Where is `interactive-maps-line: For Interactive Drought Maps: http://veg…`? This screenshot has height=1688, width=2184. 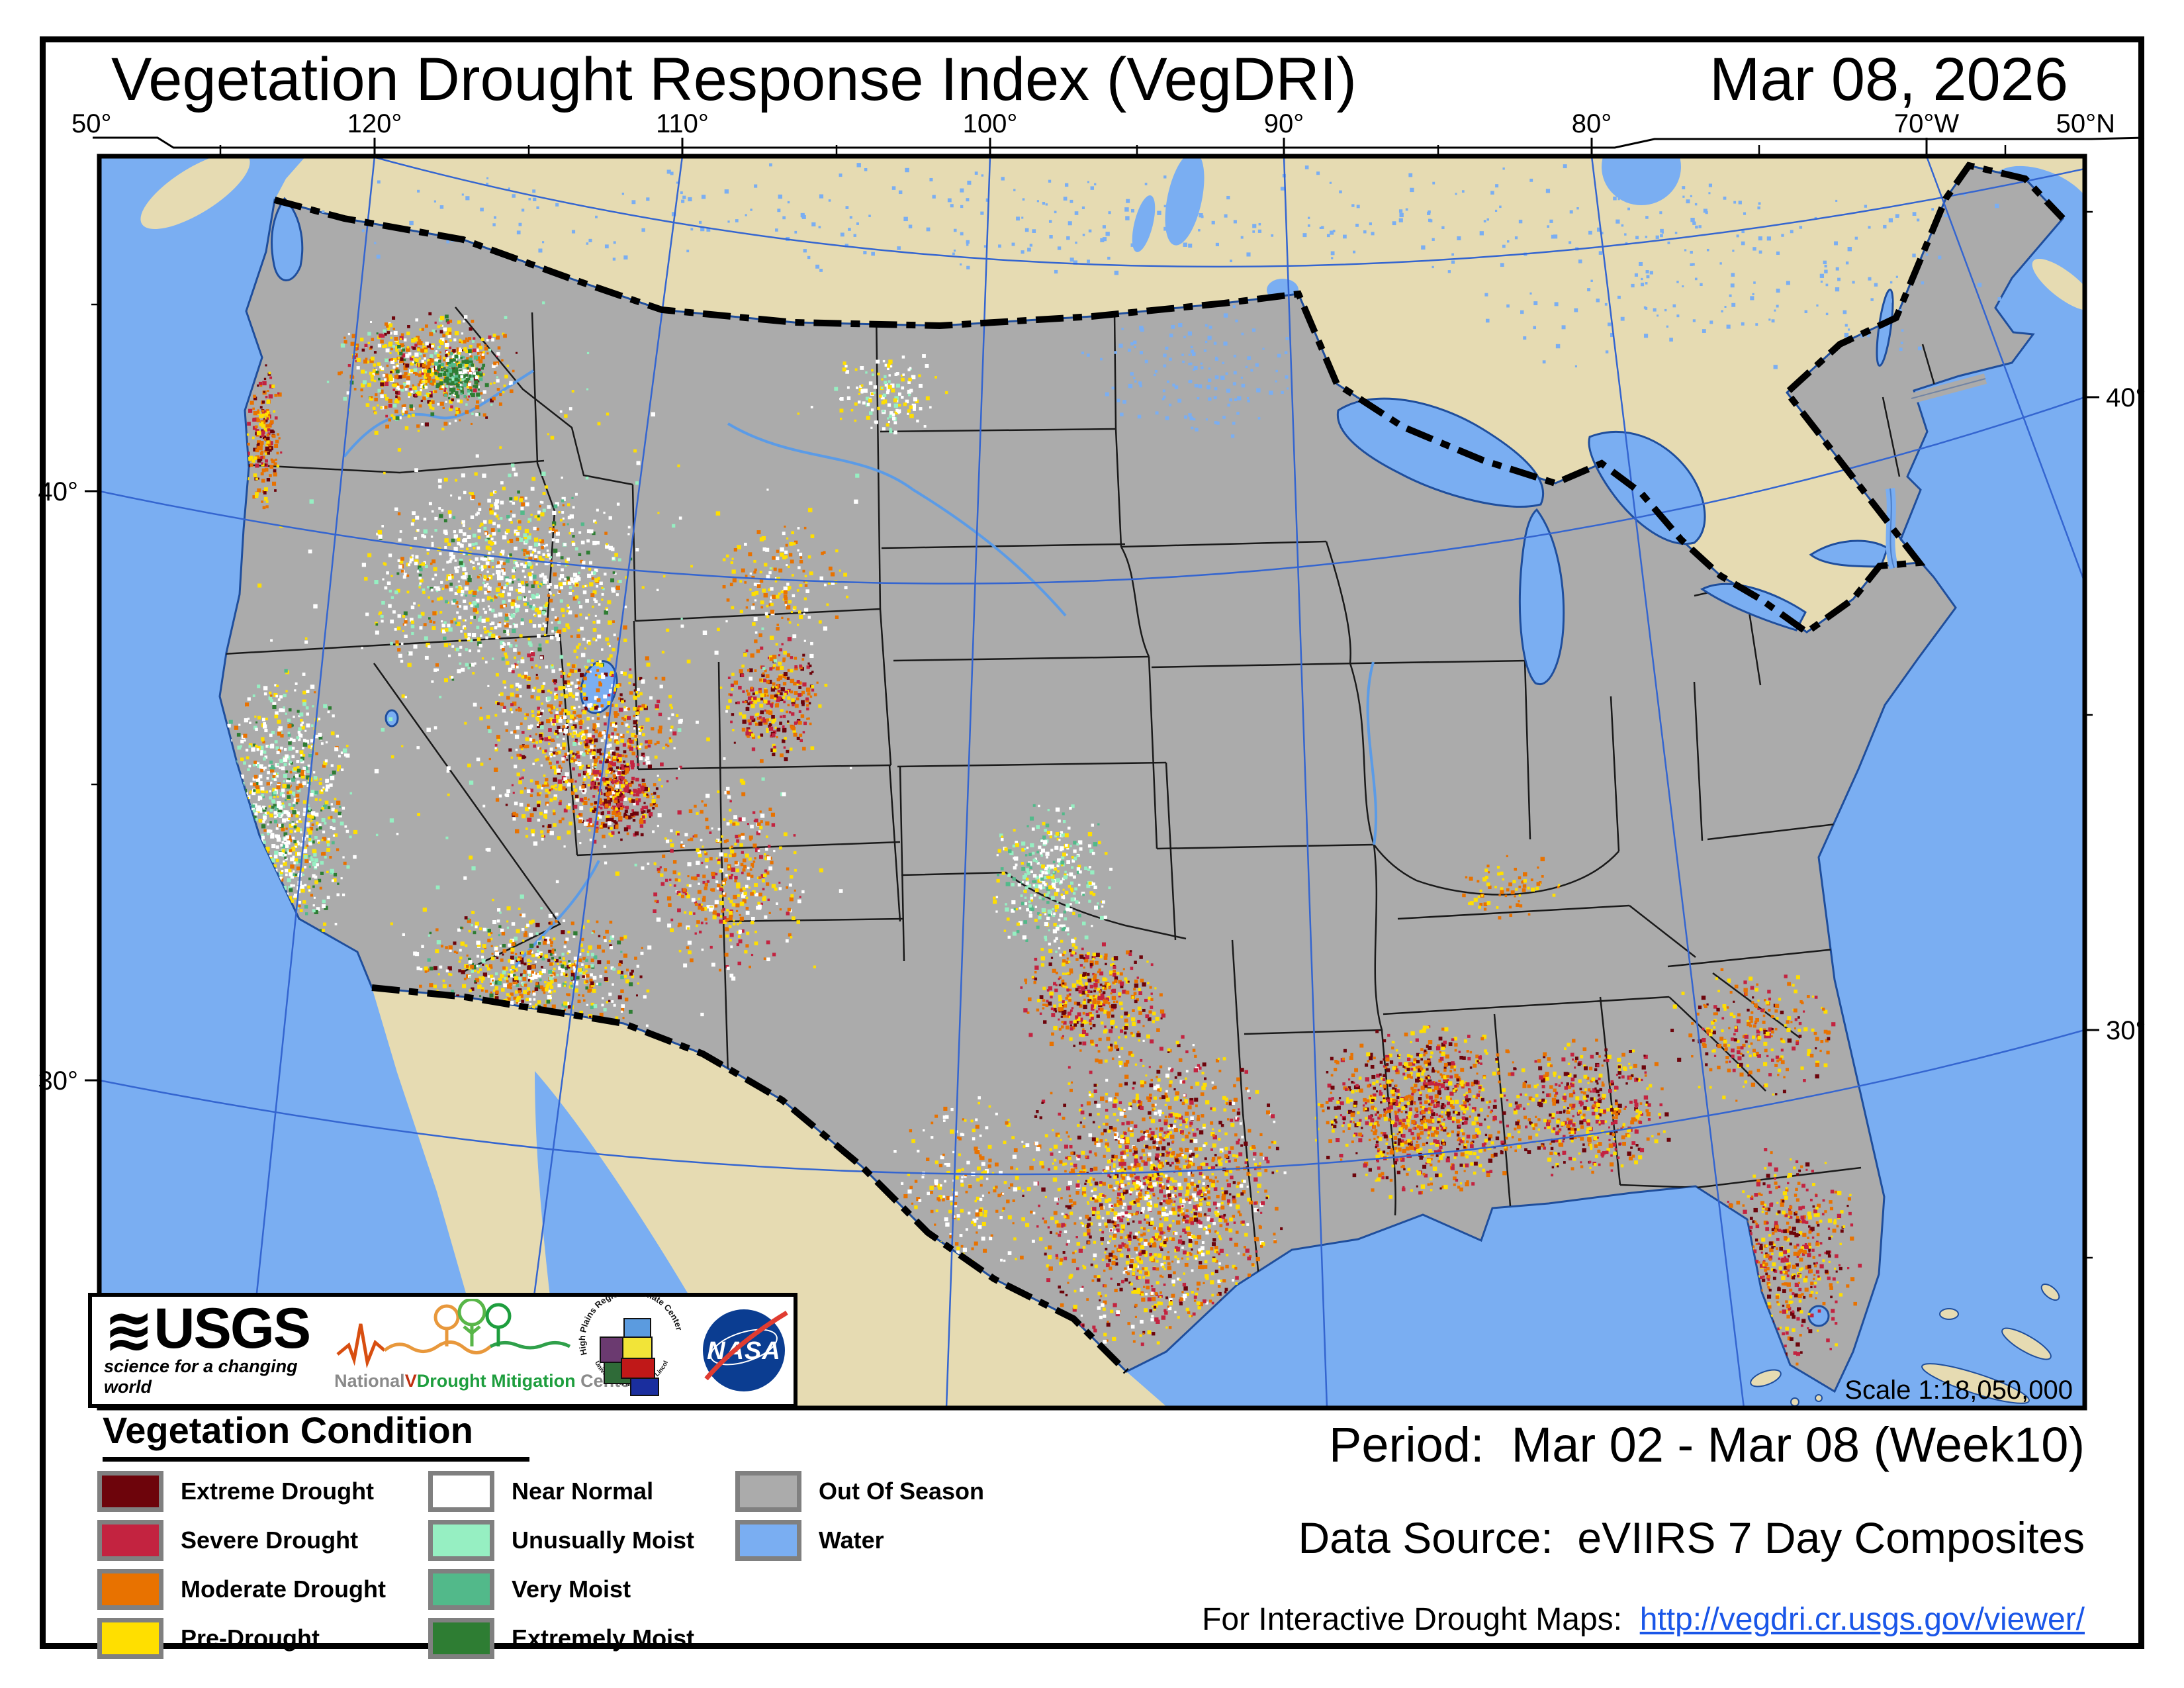 interactive-maps-line: For Interactive Drought Maps: http://veg… is located at coordinates (1644, 1619).